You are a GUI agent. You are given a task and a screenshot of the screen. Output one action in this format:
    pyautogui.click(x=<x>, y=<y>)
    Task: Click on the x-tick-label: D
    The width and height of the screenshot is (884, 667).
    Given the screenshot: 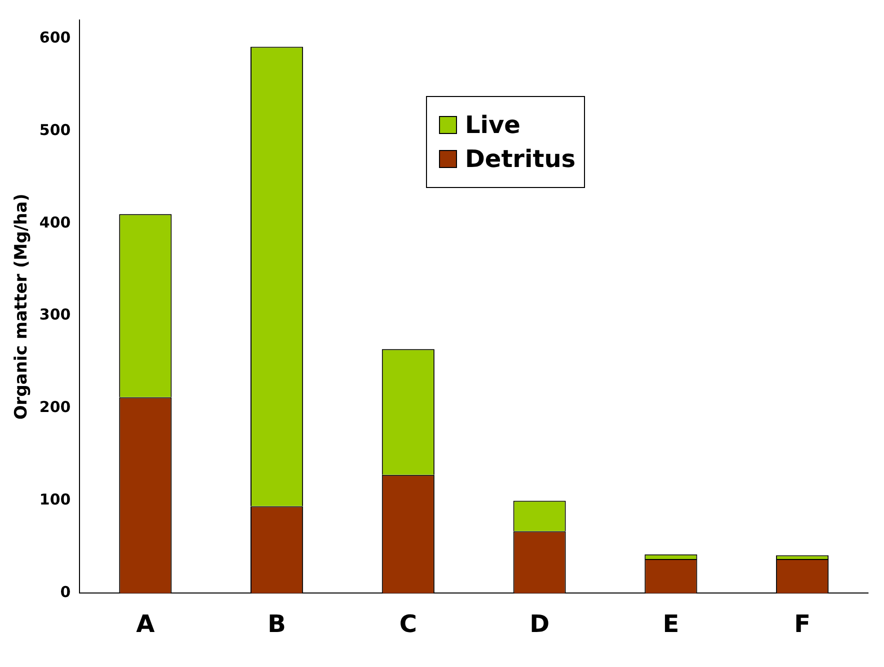 What is the action you would take?
    pyautogui.click(x=540, y=624)
    